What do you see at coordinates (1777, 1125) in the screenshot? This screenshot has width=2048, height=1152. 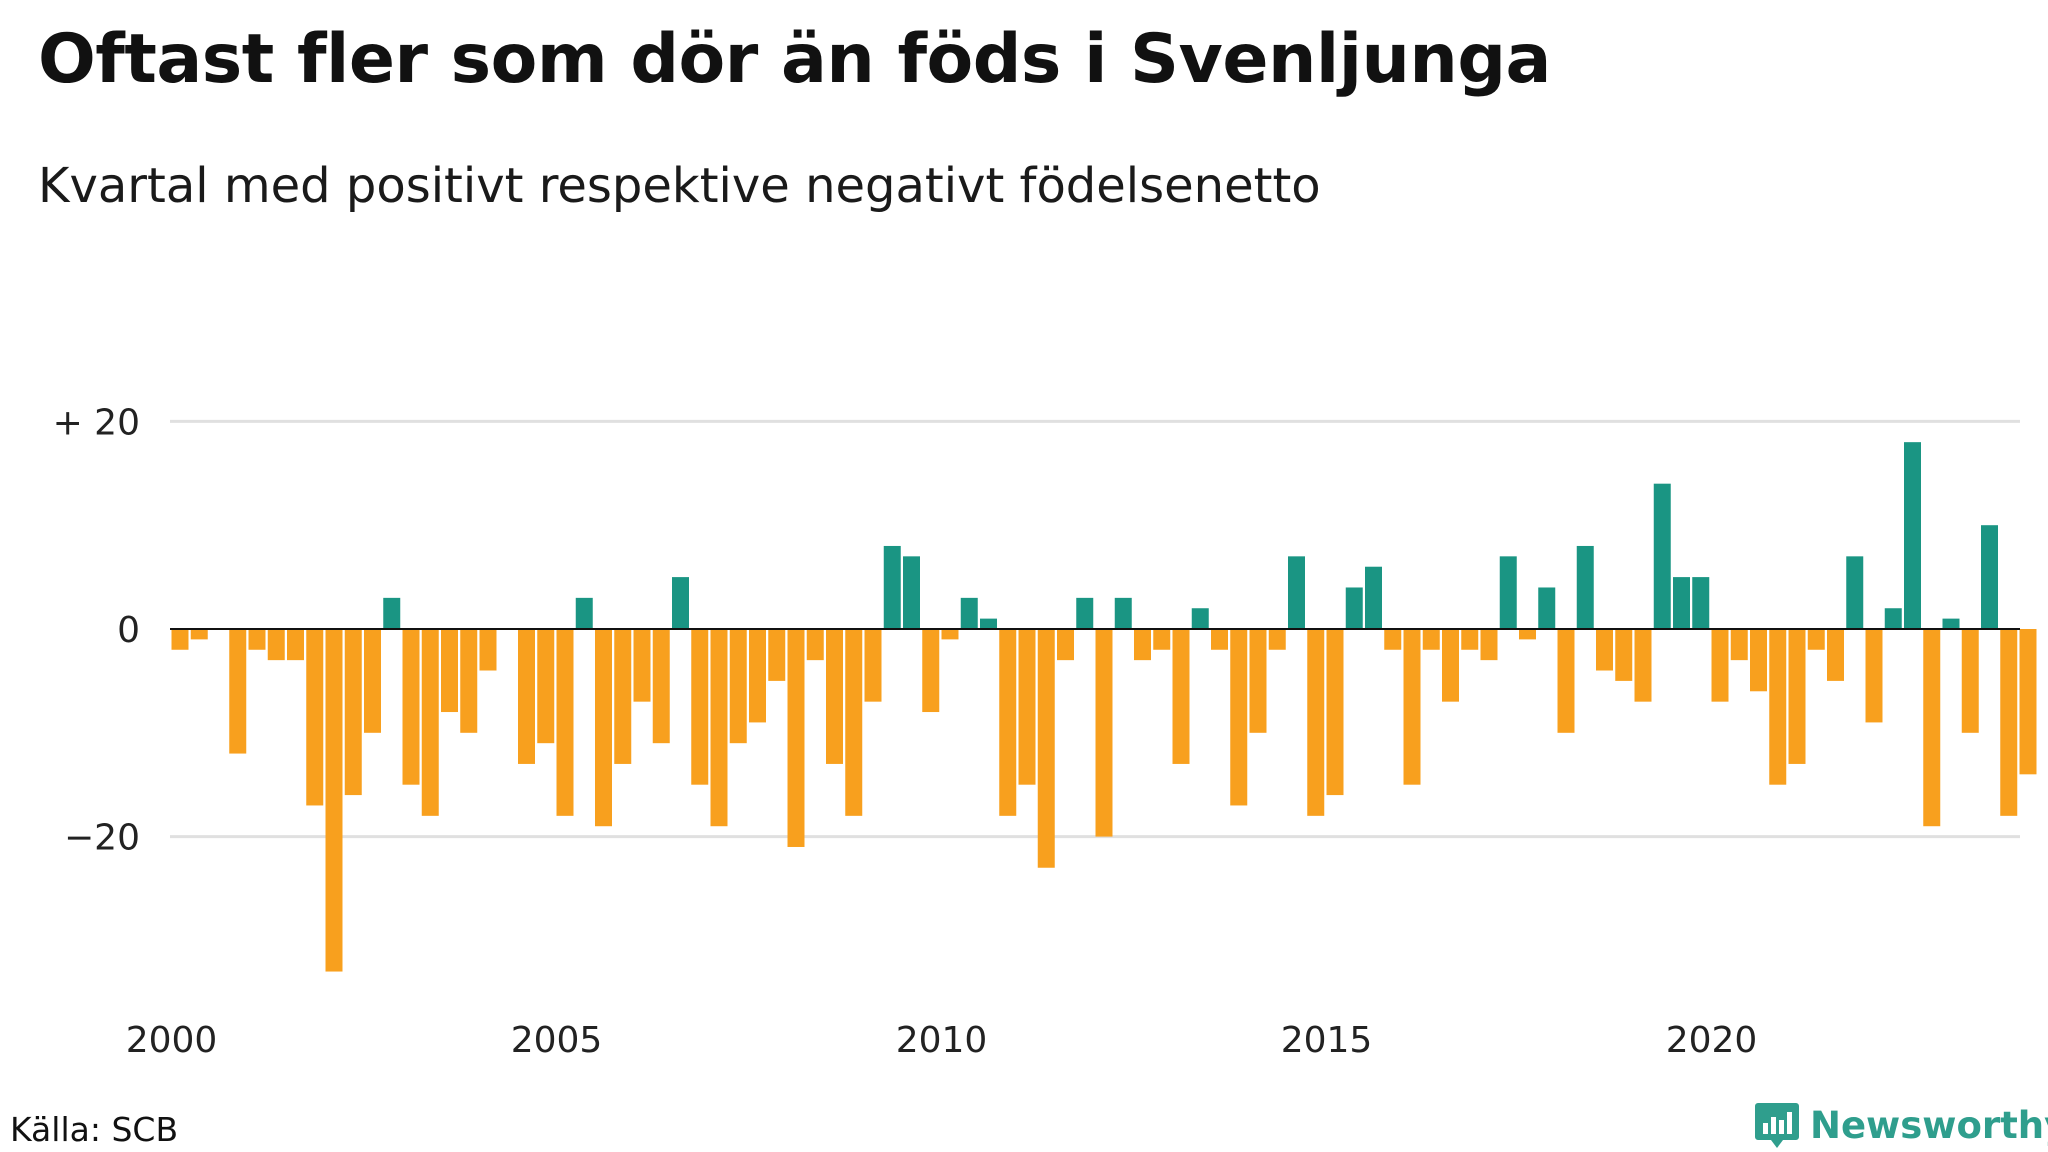 I see `newsworthy-logo-icon` at bounding box center [1777, 1125].